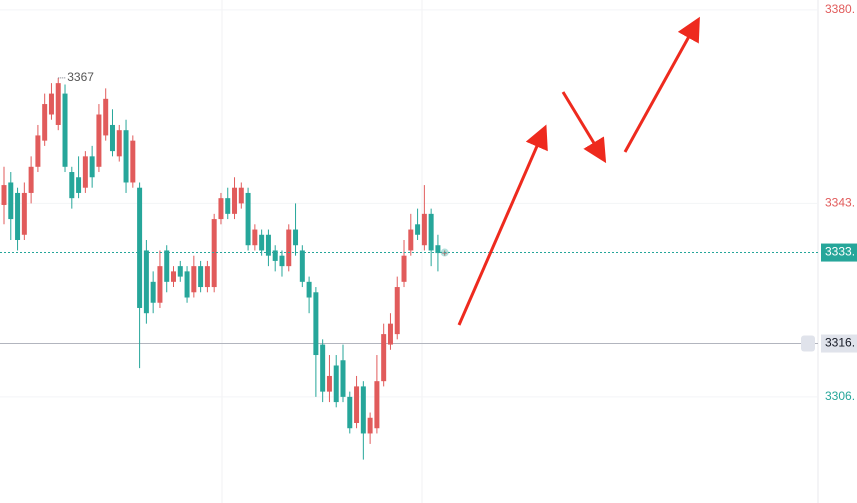 This screenshot has height=503, width=857. I want to click on y-tick-label: 3343., so click(840, 203).